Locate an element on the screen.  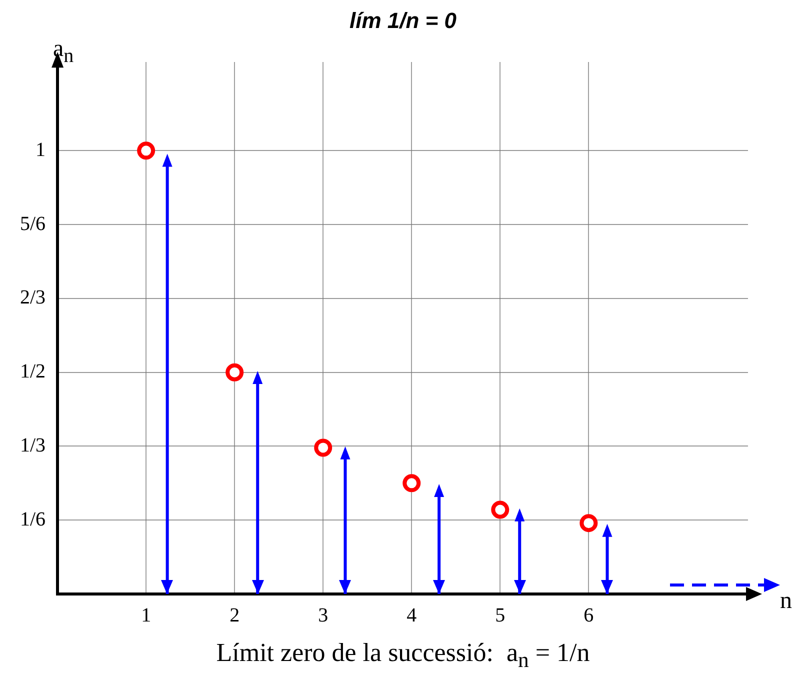
y-tick-label: 1/2 is located at coordinates (33, 371).